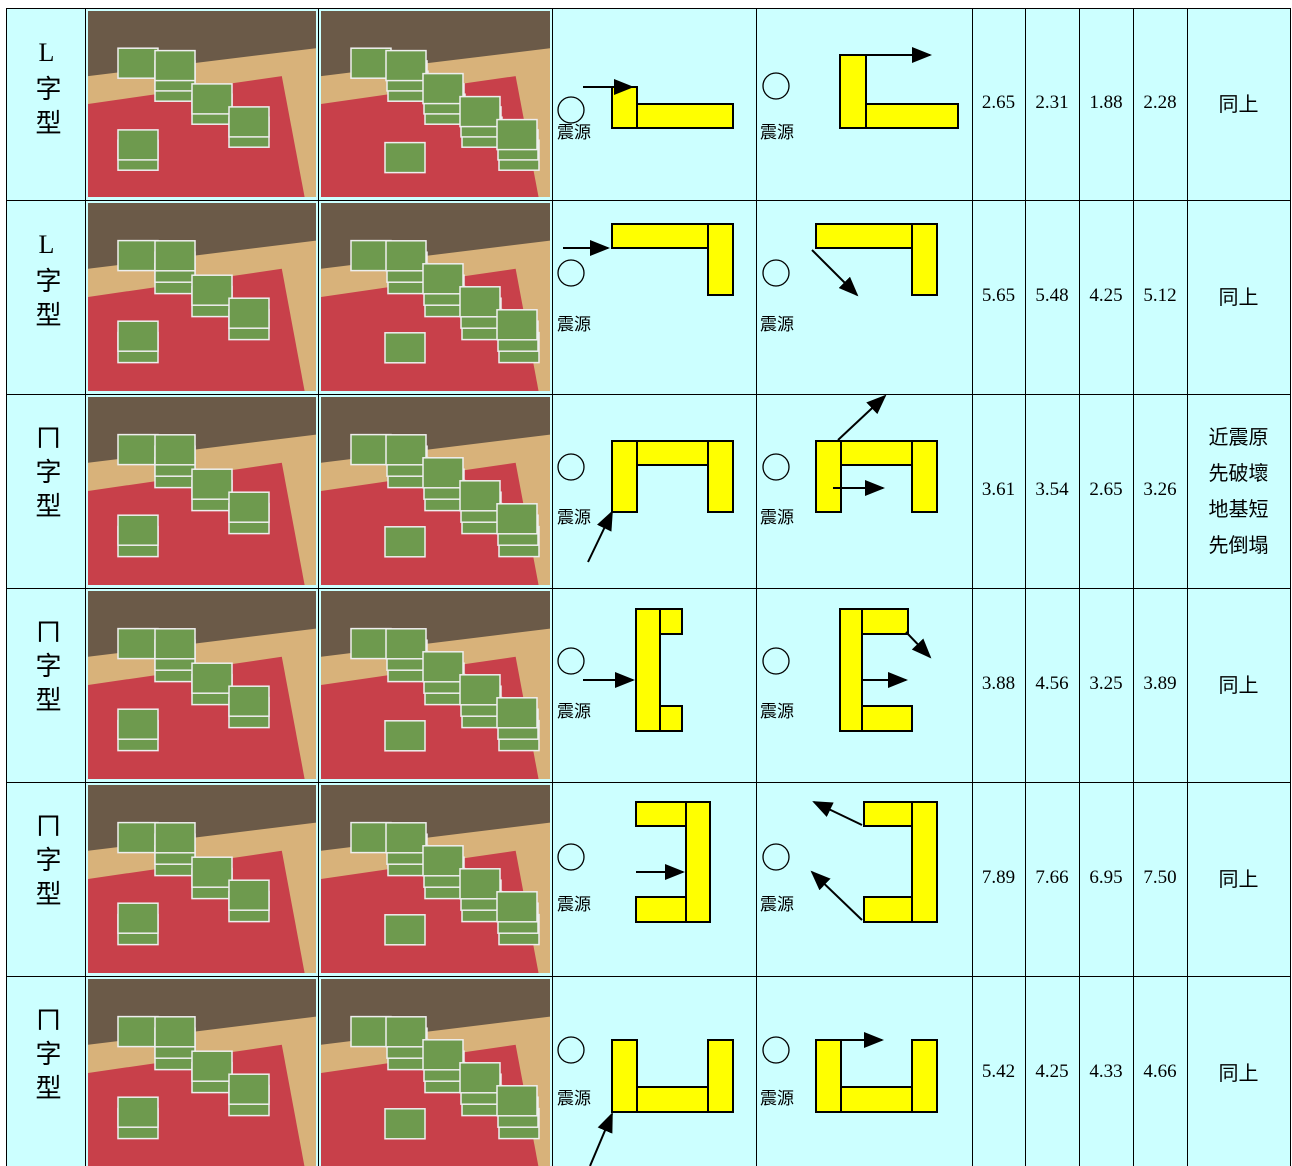 Image resolution: width=1292 pixels, height=1166 pixels. I want to click on measured-value: 5.42, so click(998, 1071).